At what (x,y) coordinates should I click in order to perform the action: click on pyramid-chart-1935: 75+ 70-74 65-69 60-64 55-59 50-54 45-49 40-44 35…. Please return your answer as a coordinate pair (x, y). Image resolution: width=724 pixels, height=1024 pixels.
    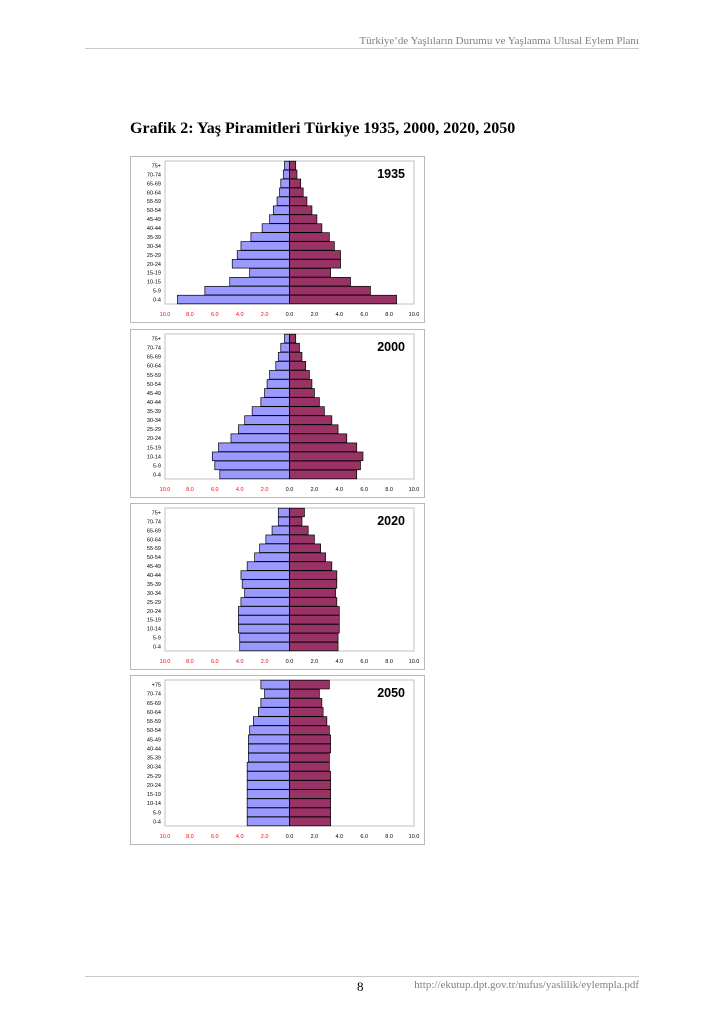
    Looking at the image, I should click on (283, 239).